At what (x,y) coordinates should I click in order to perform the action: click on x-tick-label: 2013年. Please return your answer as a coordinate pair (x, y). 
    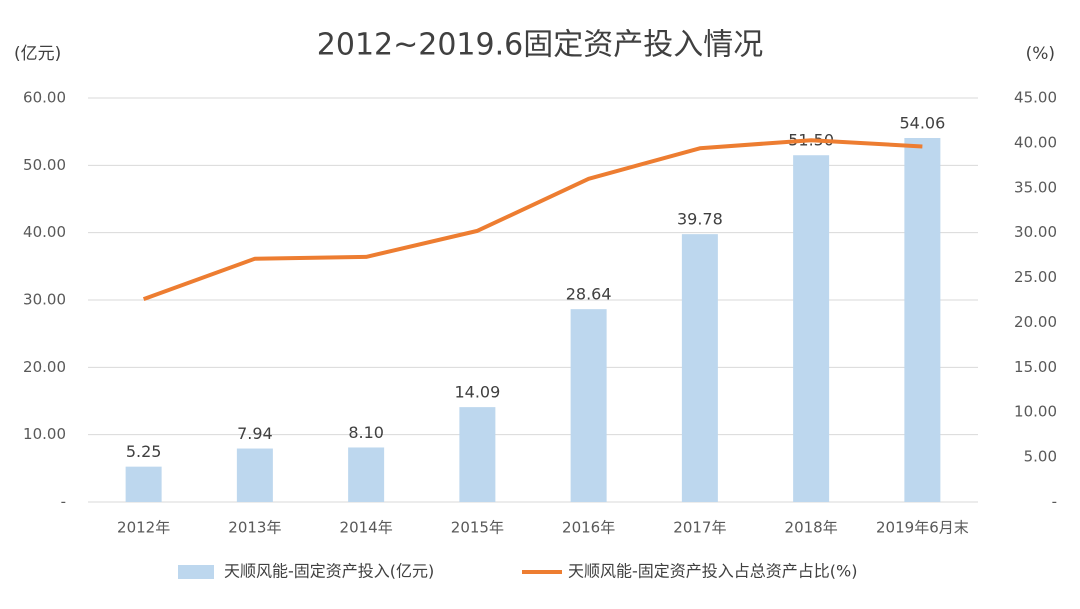
    Looking at the image, I should click on (254, 528).